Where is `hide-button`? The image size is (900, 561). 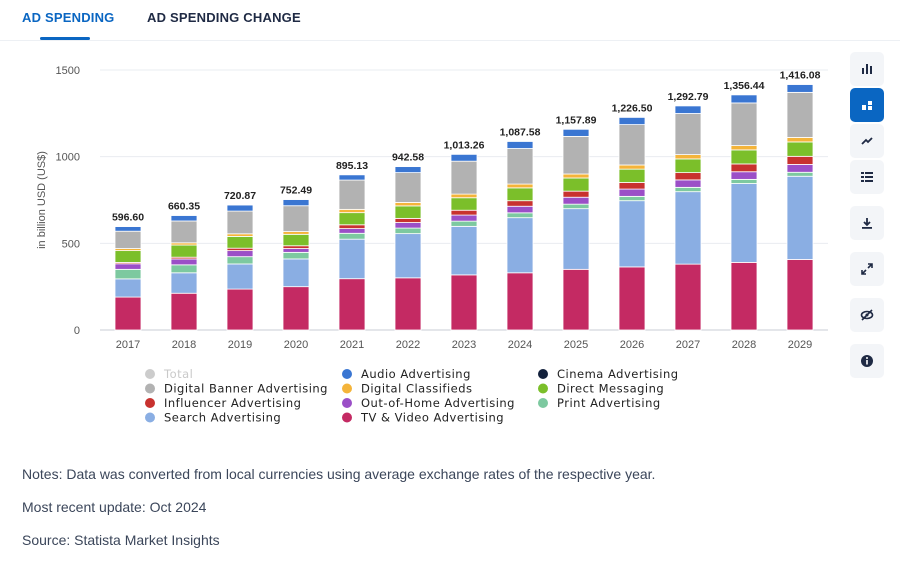 hide-button is located at coordinates (867, 315).